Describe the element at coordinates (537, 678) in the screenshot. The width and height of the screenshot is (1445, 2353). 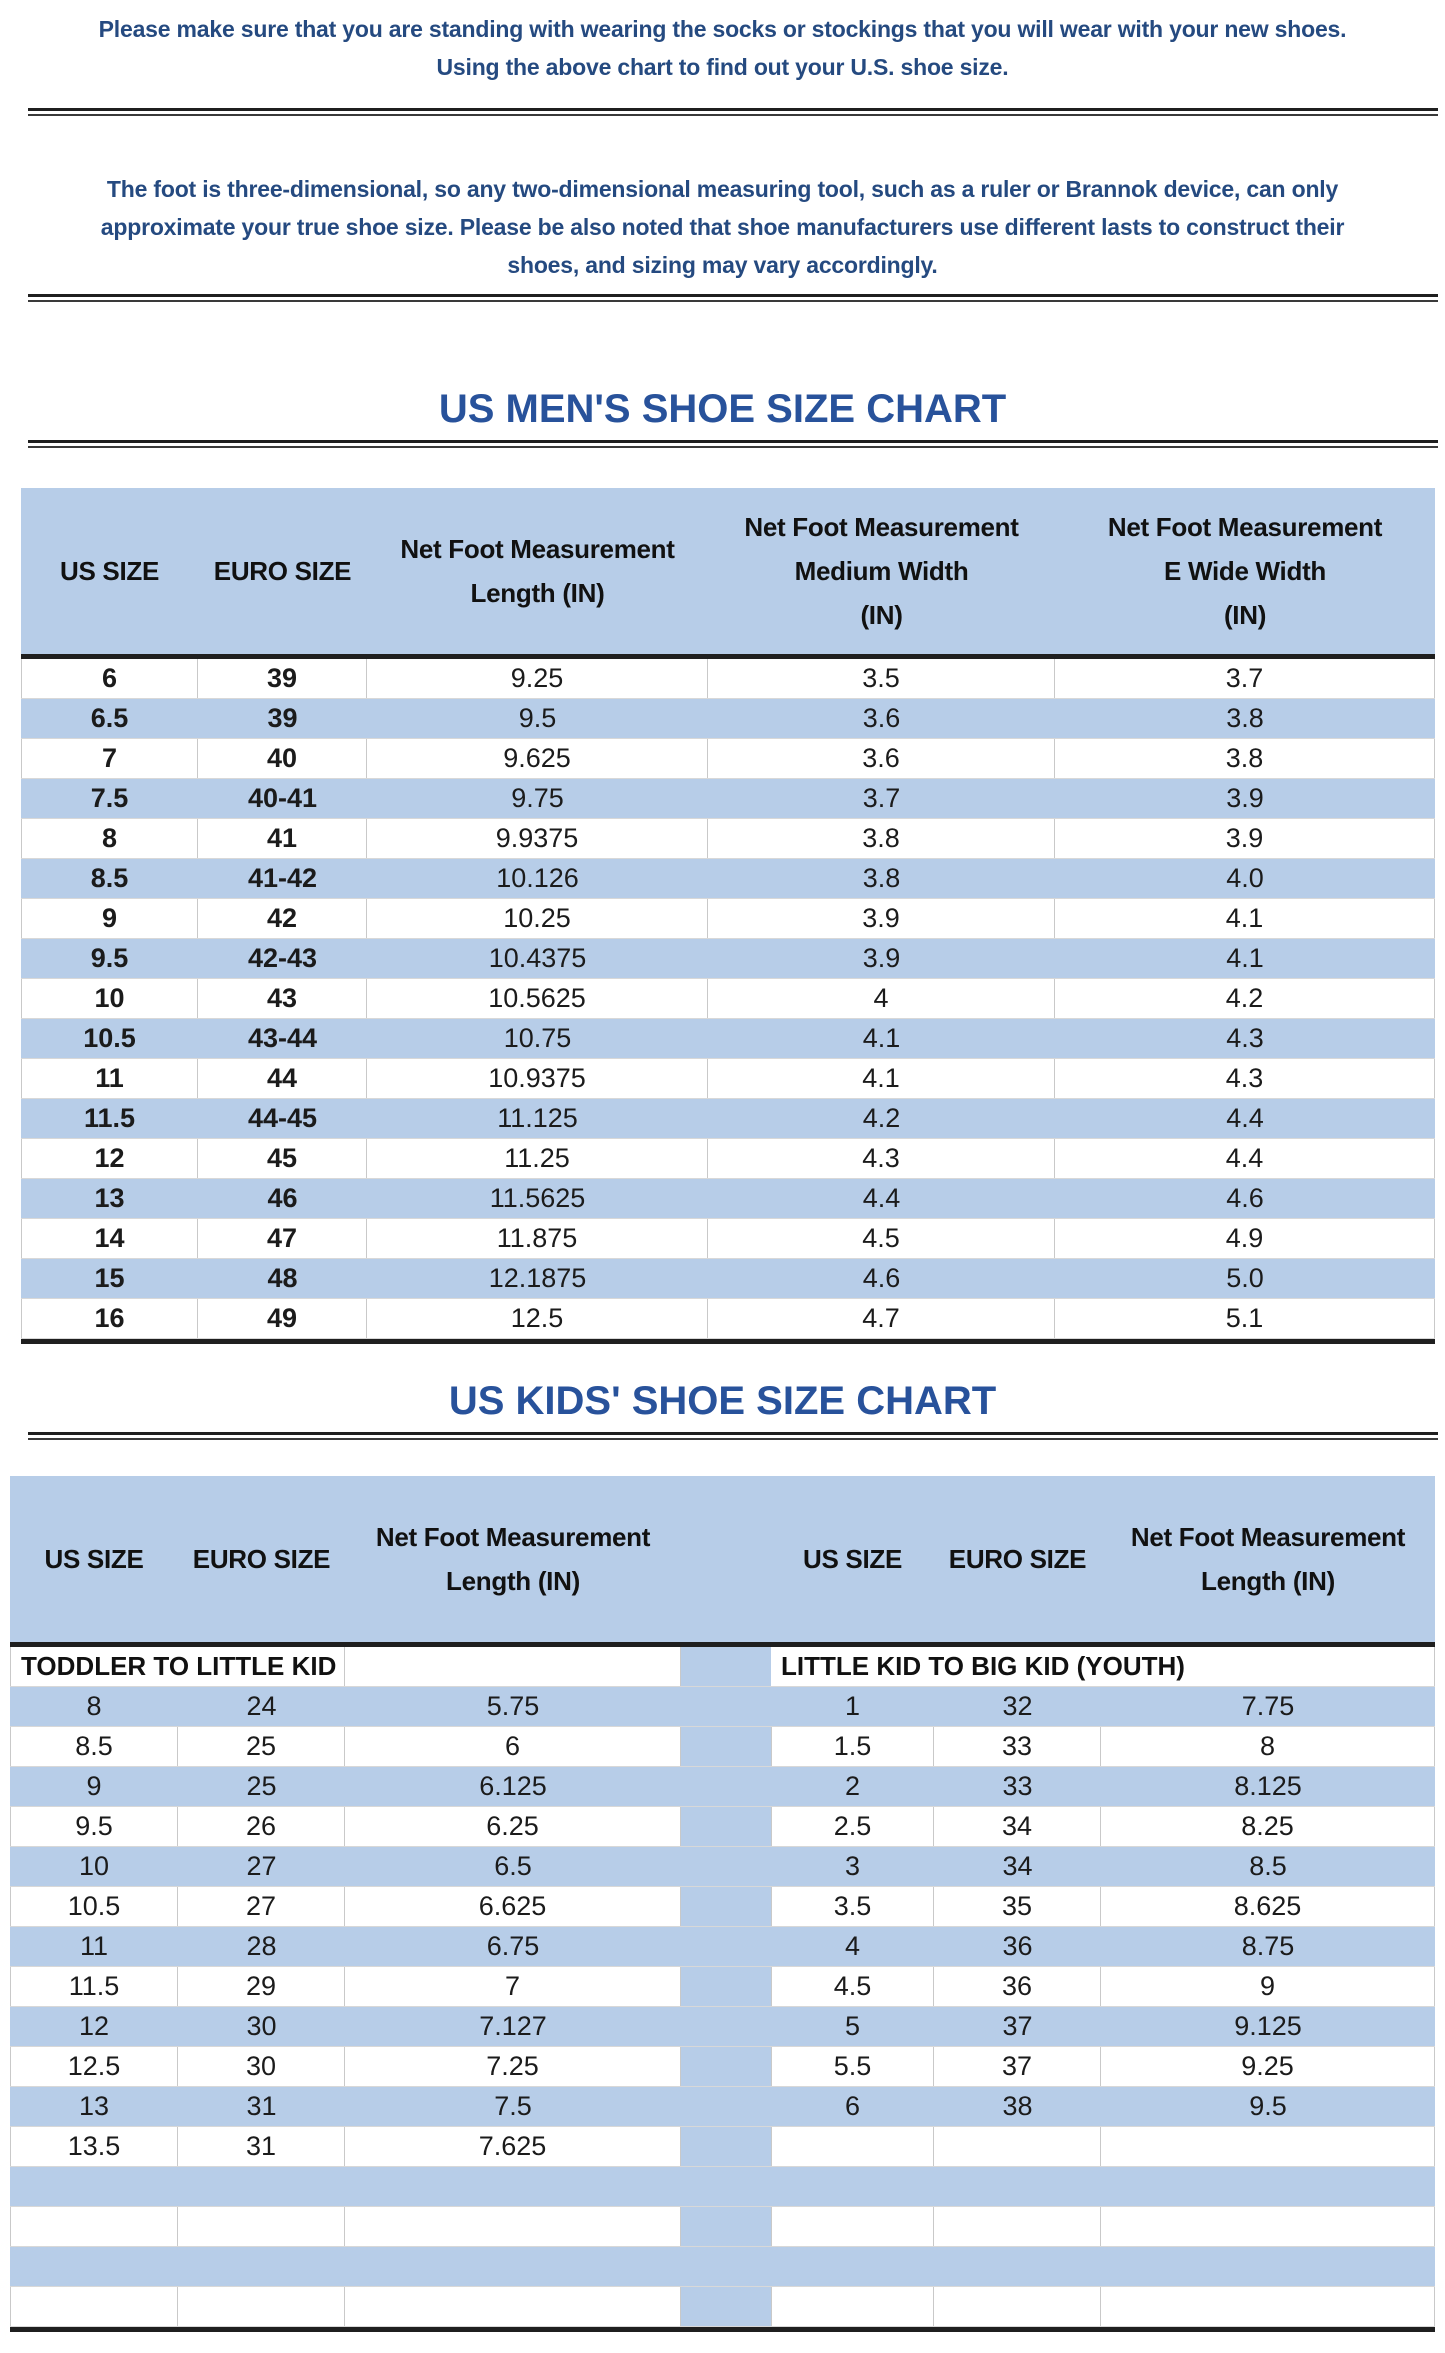
I see `cell: 9.25` at that location.